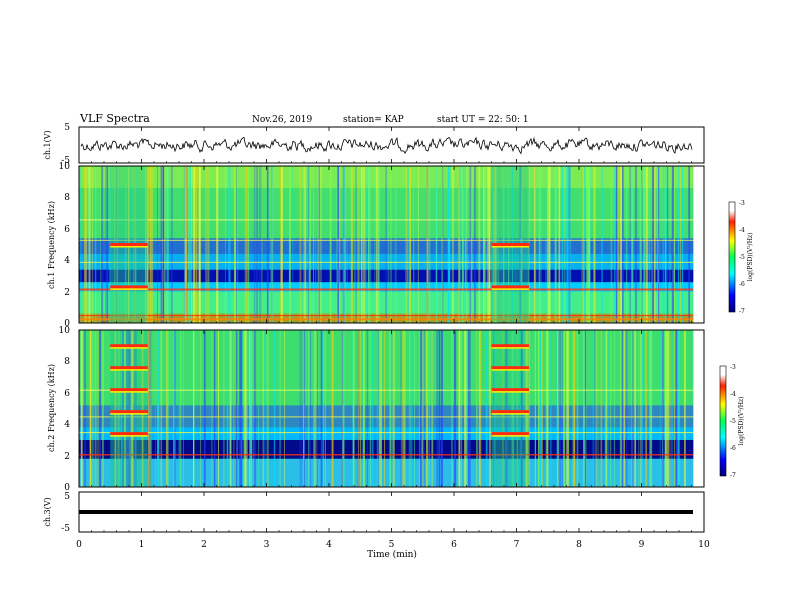 This screenshot has height=612, width=792. Describe the element at coordinates (67, 128) in the screenshot. I see `ch1-ytick-top: 5` at that location.